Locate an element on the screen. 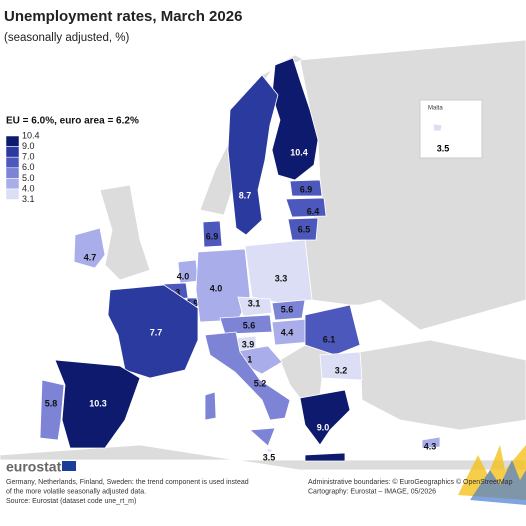 The width and height of the screenshot is (526, 526). value-label: 8.7 is located at coordinates (245, 195).